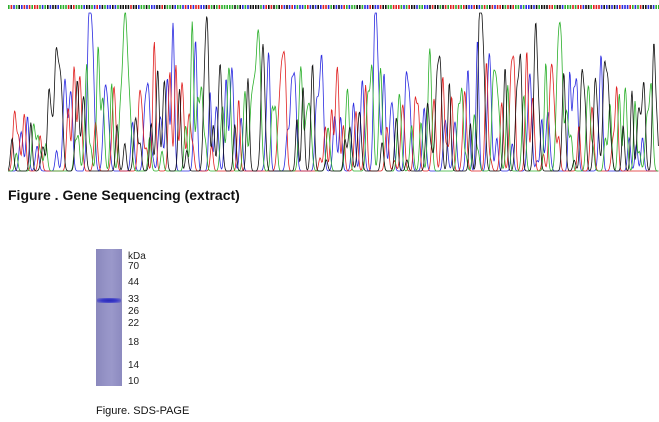  Describe the element at coordinates (137, 256) in the screenshot. I see `kda-unit-label: kDa` at that location.